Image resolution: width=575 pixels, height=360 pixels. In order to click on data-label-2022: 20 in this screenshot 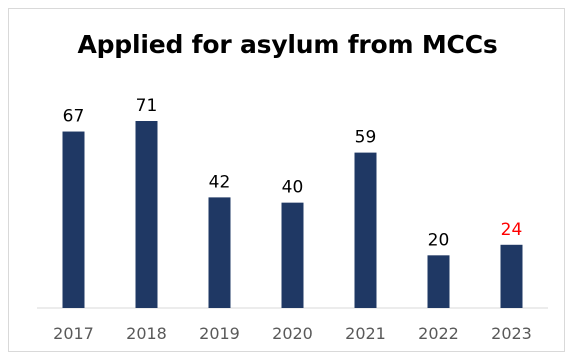, I will do `click(439, 240)`.